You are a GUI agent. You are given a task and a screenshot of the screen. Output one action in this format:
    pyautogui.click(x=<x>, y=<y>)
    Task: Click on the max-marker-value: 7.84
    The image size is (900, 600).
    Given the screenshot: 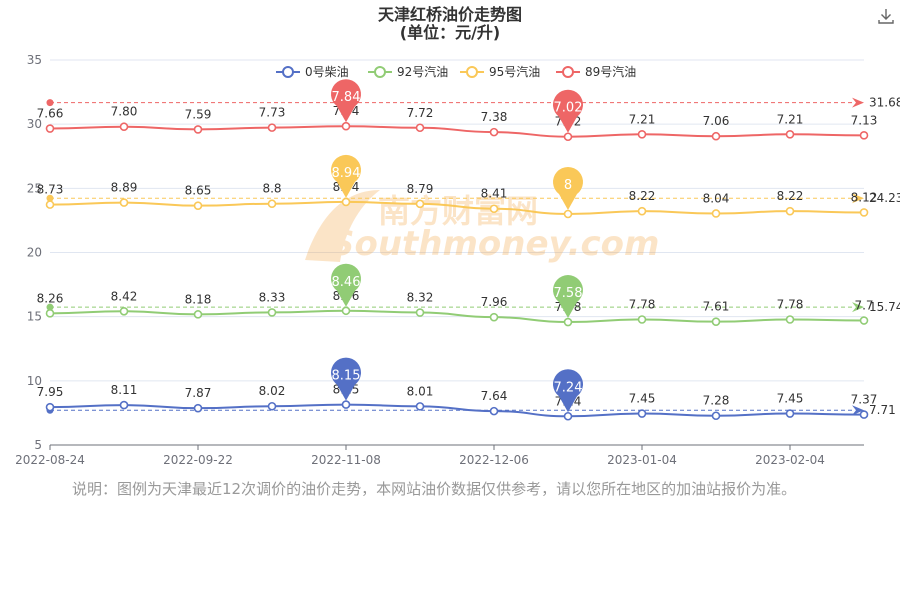 What is the action you would take?
    pyautogui.click(x=346, y=97)
    